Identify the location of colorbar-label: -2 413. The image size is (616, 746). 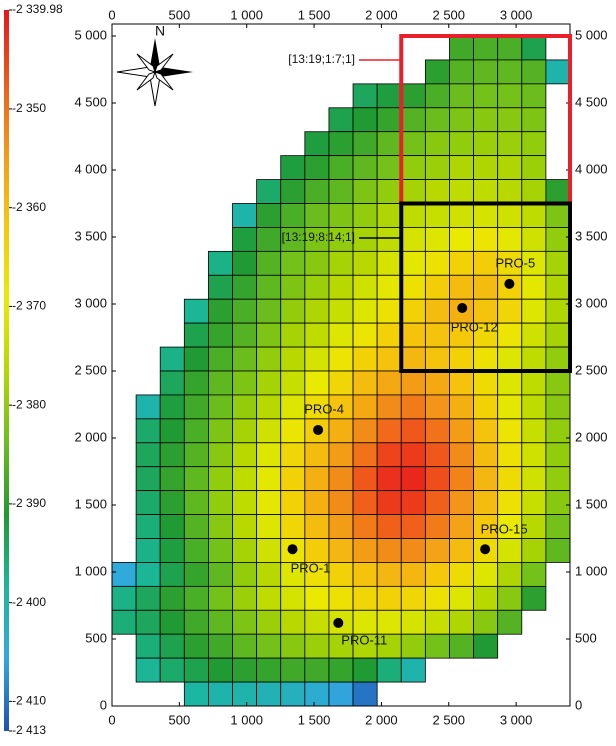
(29, 730).